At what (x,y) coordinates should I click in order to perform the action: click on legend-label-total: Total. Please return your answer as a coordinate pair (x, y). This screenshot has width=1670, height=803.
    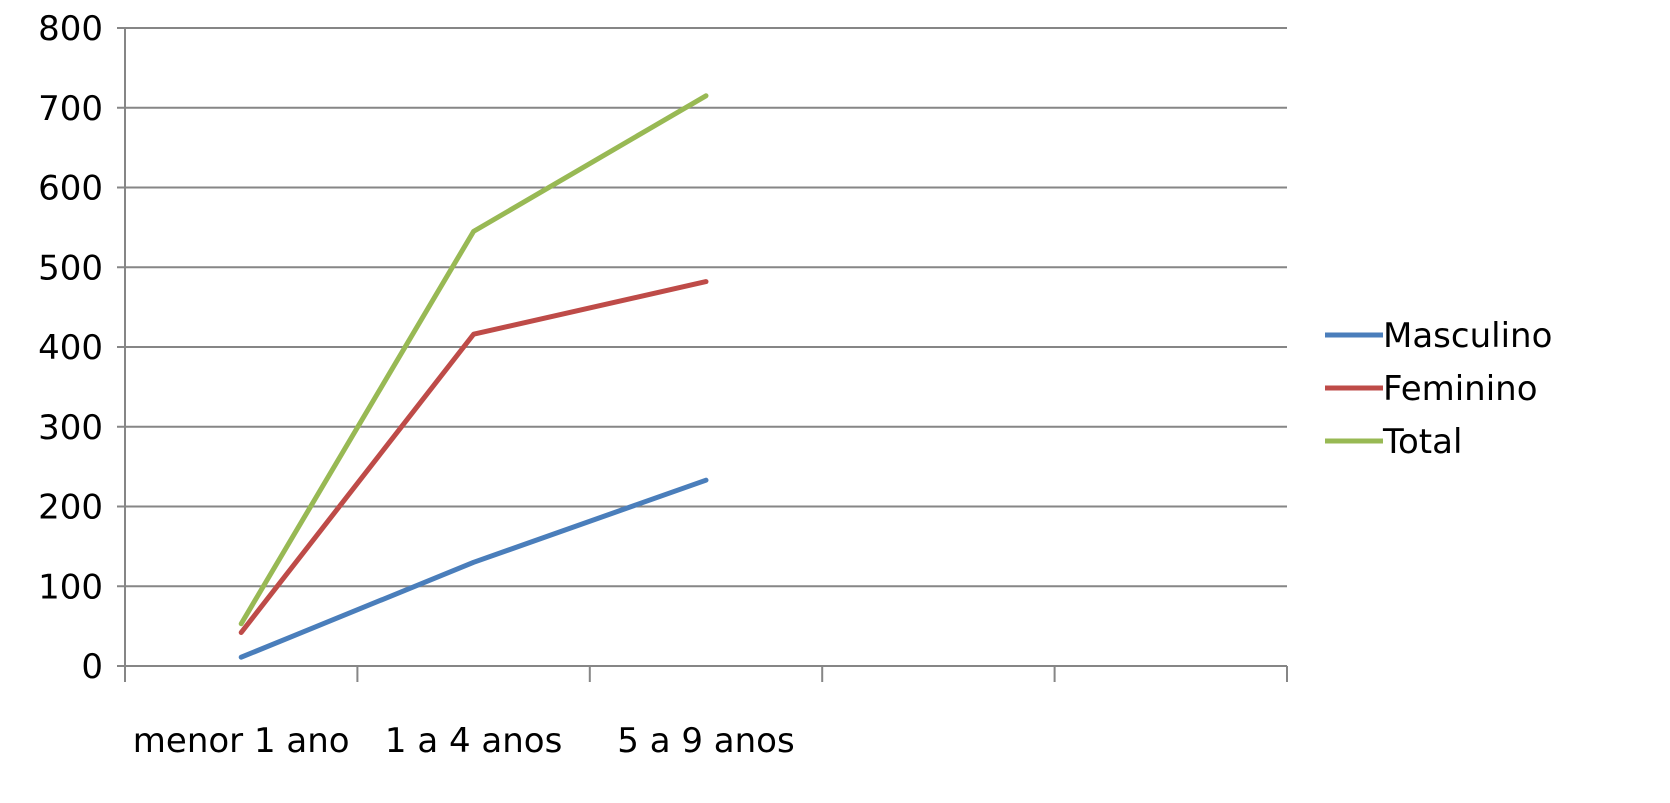
    Looking at the image, I should click on (1422, 442).